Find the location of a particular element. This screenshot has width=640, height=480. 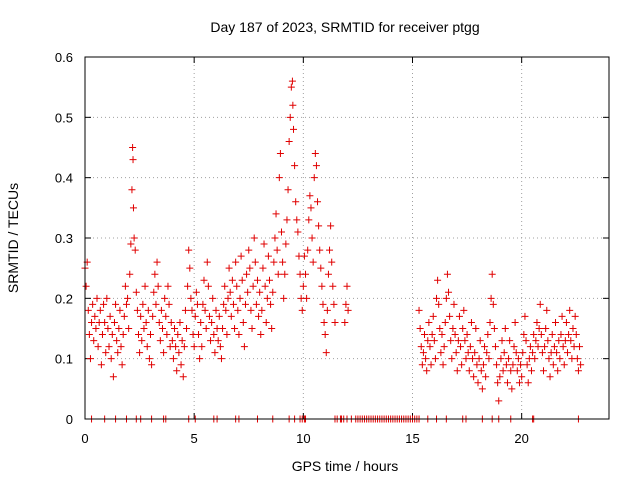

y-tick-label: 0 is located at coordinates (69, 419).